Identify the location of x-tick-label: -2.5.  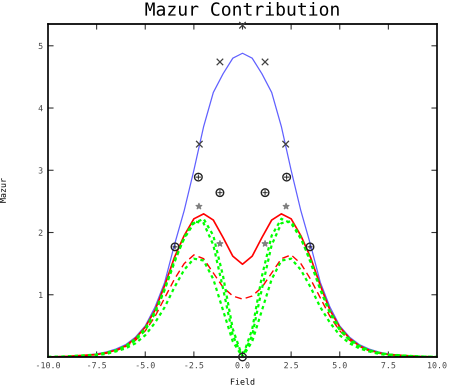
(194, 365).